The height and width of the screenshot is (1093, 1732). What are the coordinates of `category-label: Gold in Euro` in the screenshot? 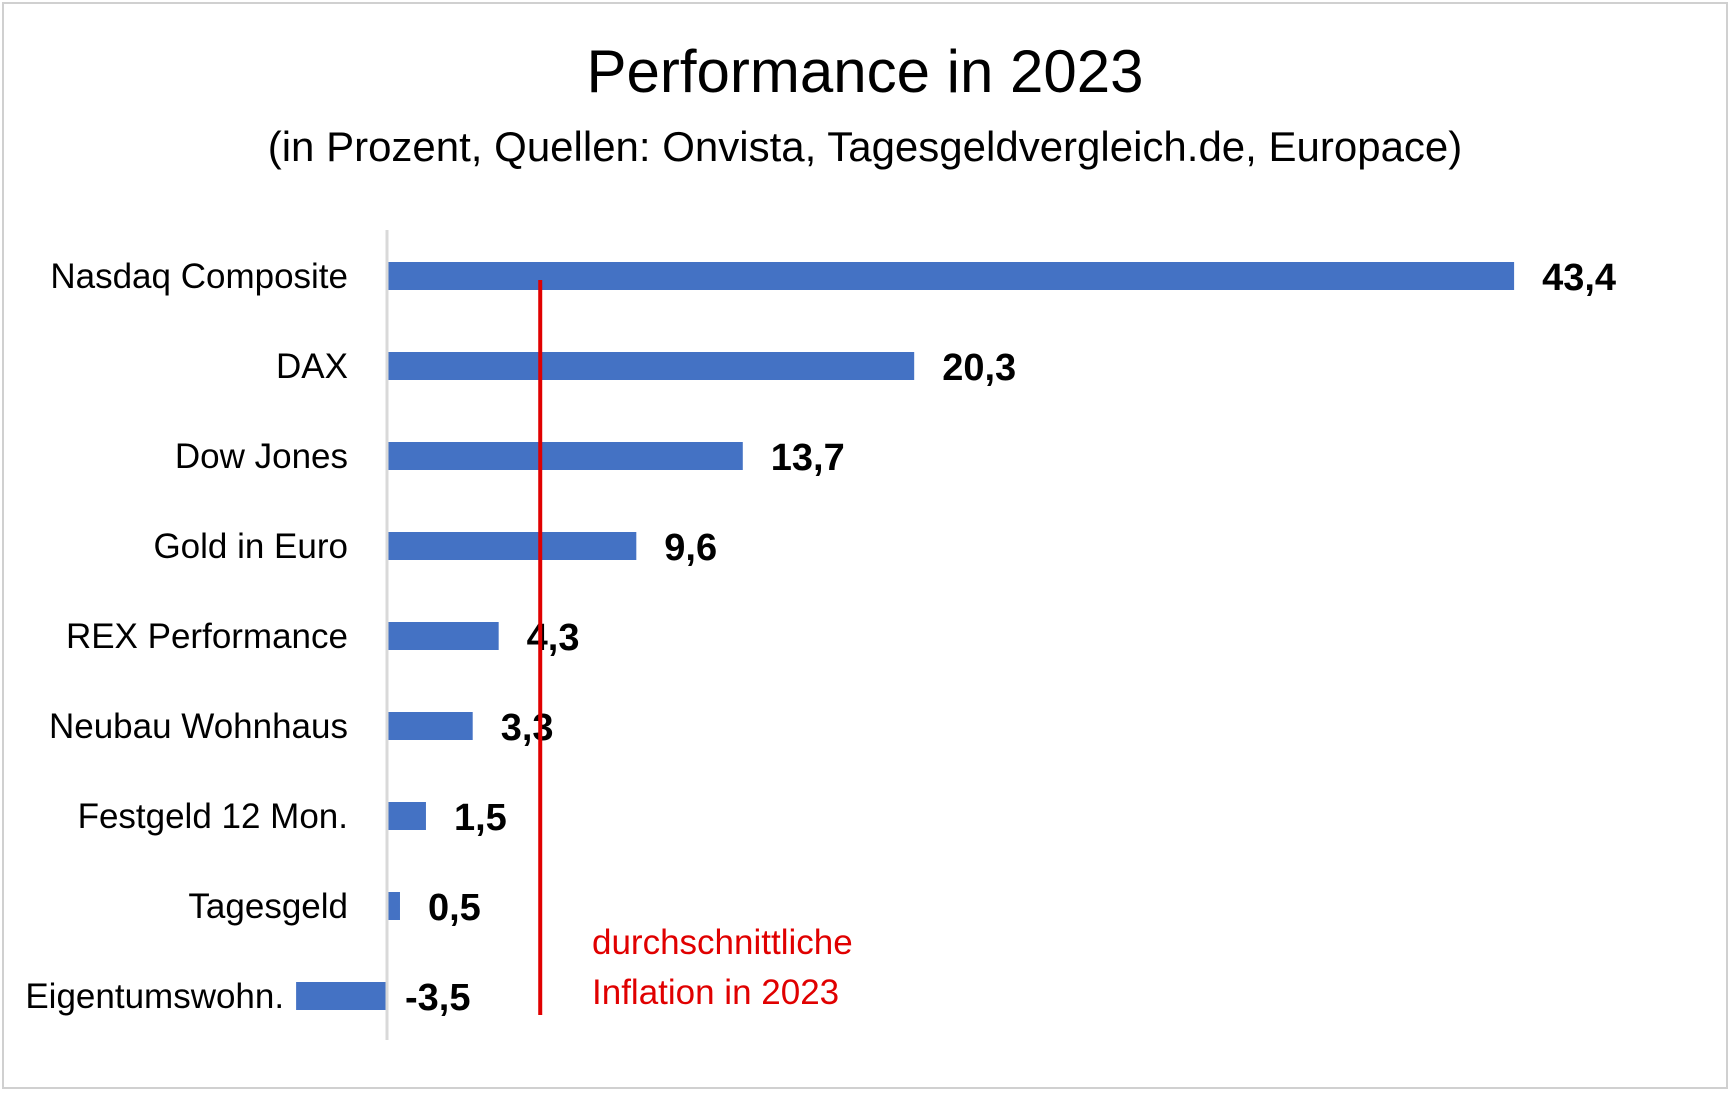 It's located at (250, 546).